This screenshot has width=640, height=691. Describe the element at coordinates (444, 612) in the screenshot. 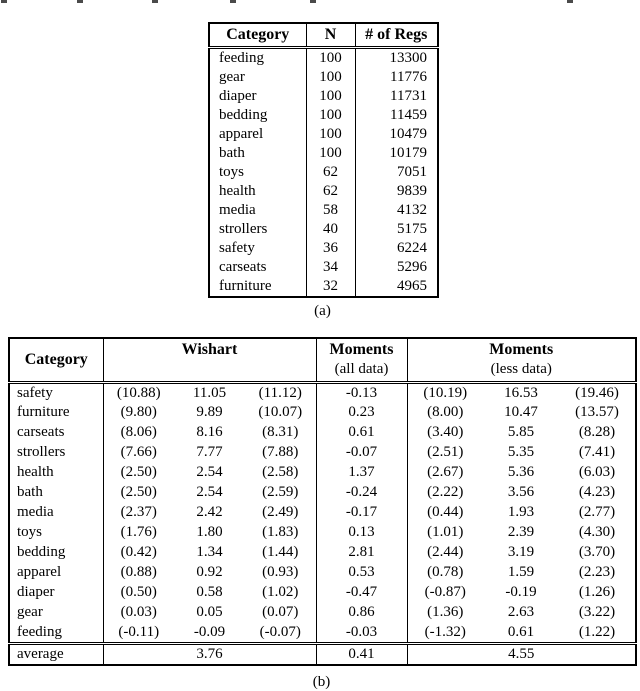

I see `moments-less-low-cell: (1.36)` at that location.